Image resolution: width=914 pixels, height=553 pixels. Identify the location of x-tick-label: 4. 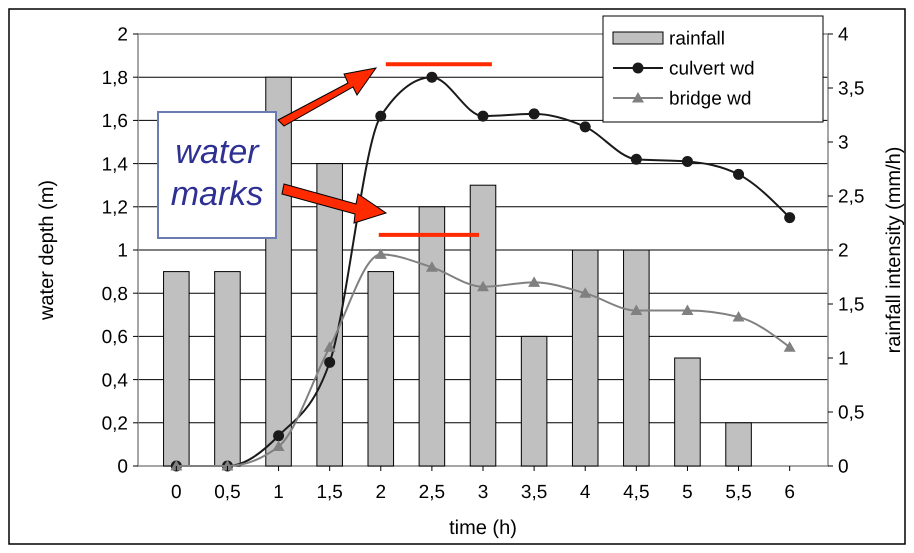
(585, 492).